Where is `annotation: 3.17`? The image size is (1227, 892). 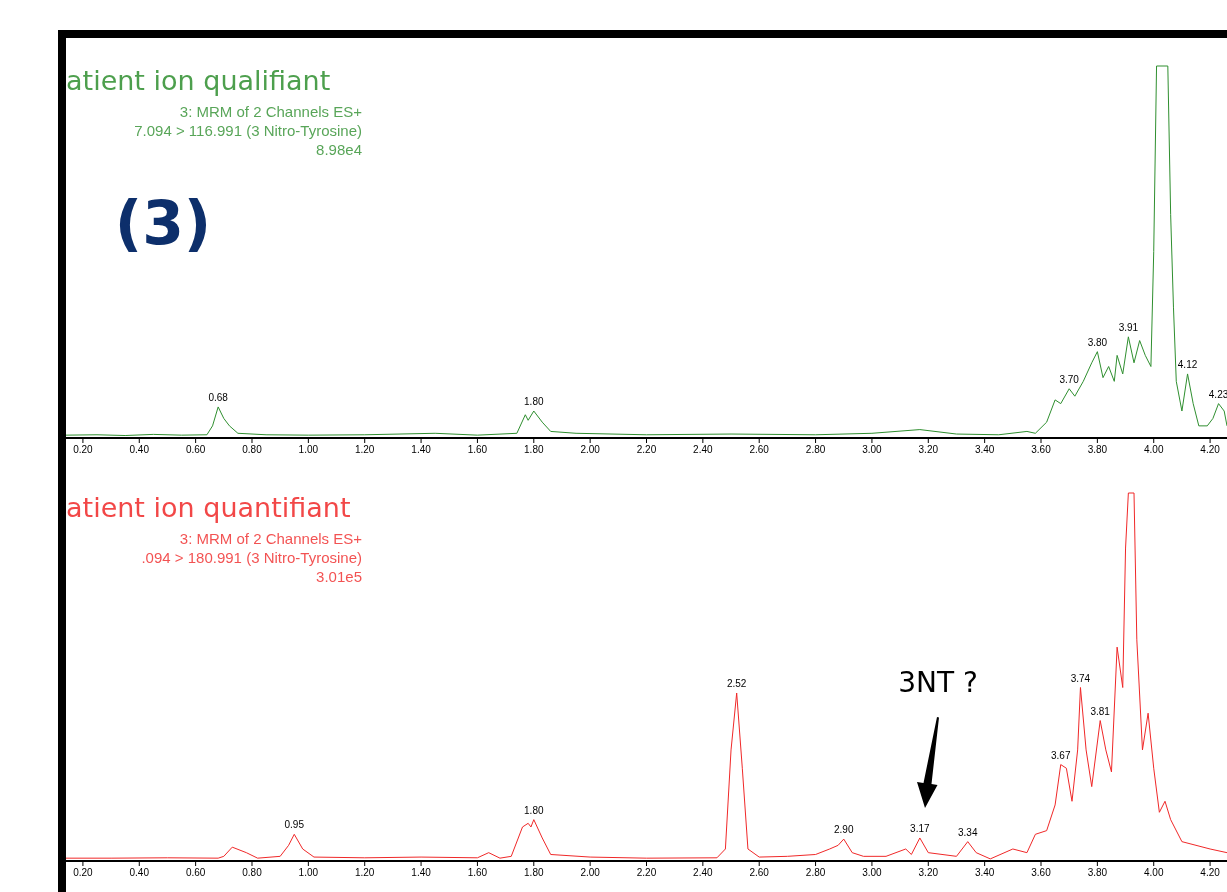
annotation: 3.17 is located at coordinates (920, 828).